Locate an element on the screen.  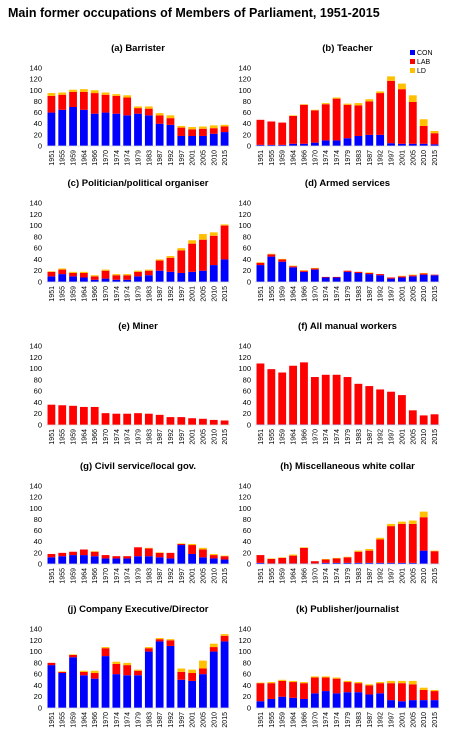
x-tick-label: 1959 is located at coordinates (283, 294).